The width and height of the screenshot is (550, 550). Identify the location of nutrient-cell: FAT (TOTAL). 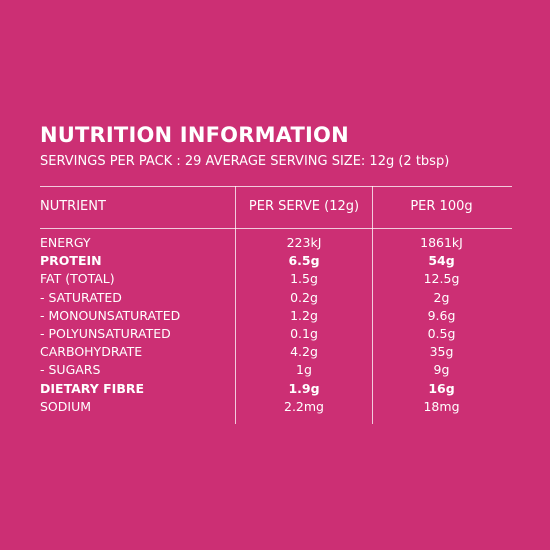
(77, 279).